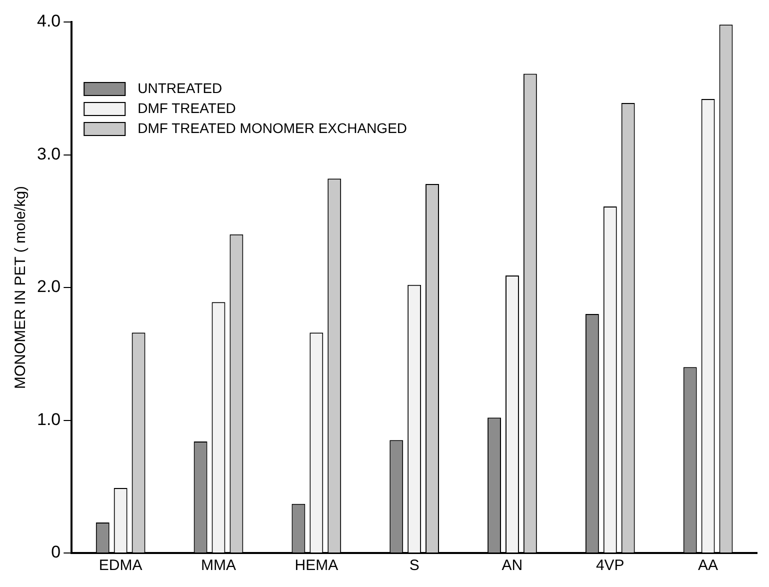 Image resolution: width=769 pixels, height=587 pixels. I want to click on y-tick-label: 3.0, so click(48, 154).